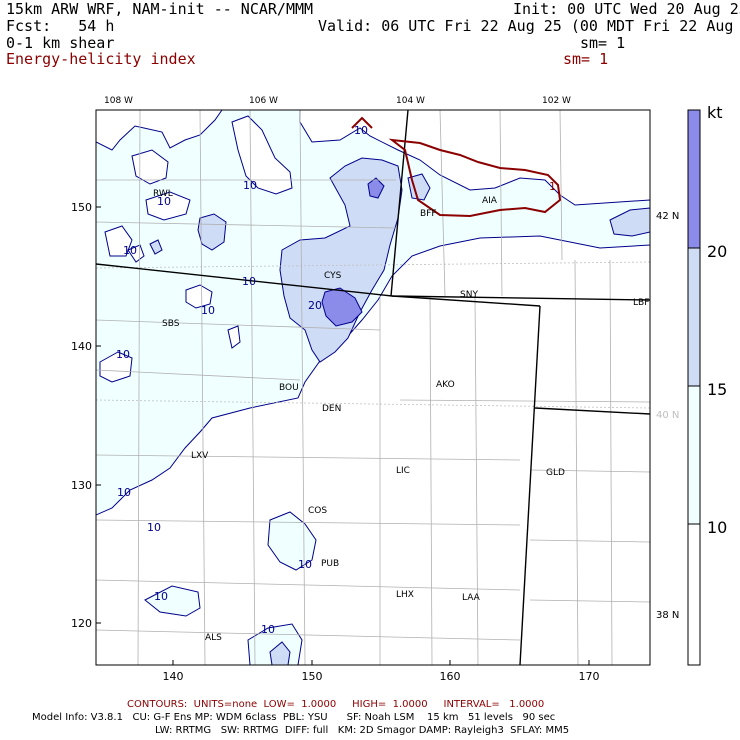 The image size is (740, 740). Describe the element at coordinates (81, 346) in the screenshot. I see `y-tick-label: 140` at that location.